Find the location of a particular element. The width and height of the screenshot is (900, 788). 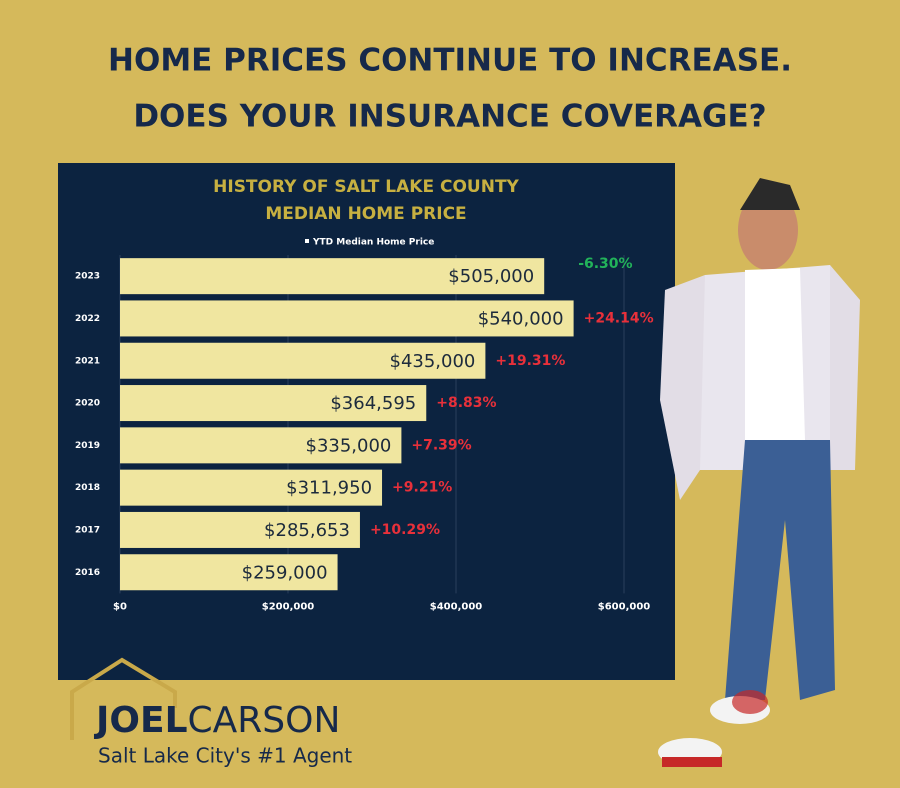

y-tick-label: 2020 is located at coordinates (87, 404).